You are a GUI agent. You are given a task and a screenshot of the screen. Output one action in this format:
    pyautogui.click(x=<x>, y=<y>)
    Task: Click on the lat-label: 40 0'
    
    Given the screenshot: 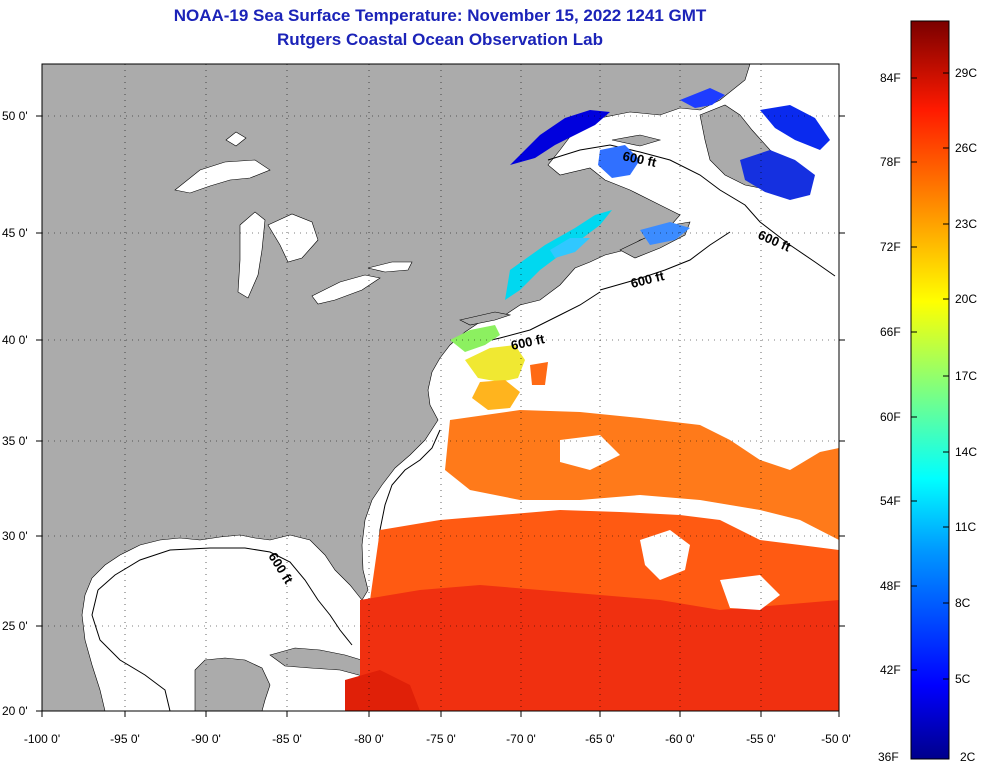 What is the action you would take?
    pyautogui.click(x=15, y=340)
    